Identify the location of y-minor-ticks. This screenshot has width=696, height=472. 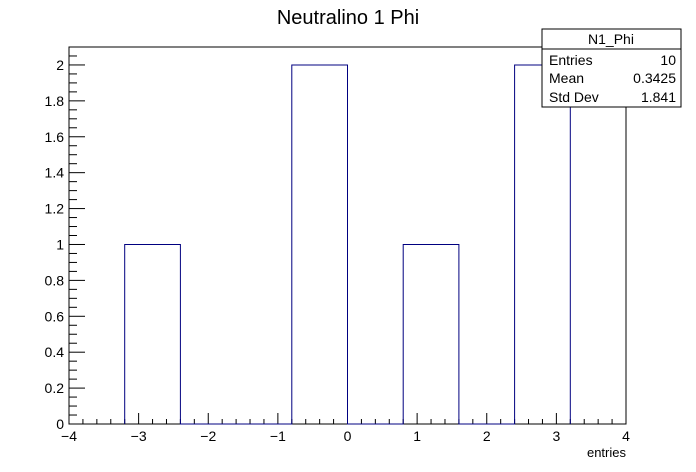
(73, 231).